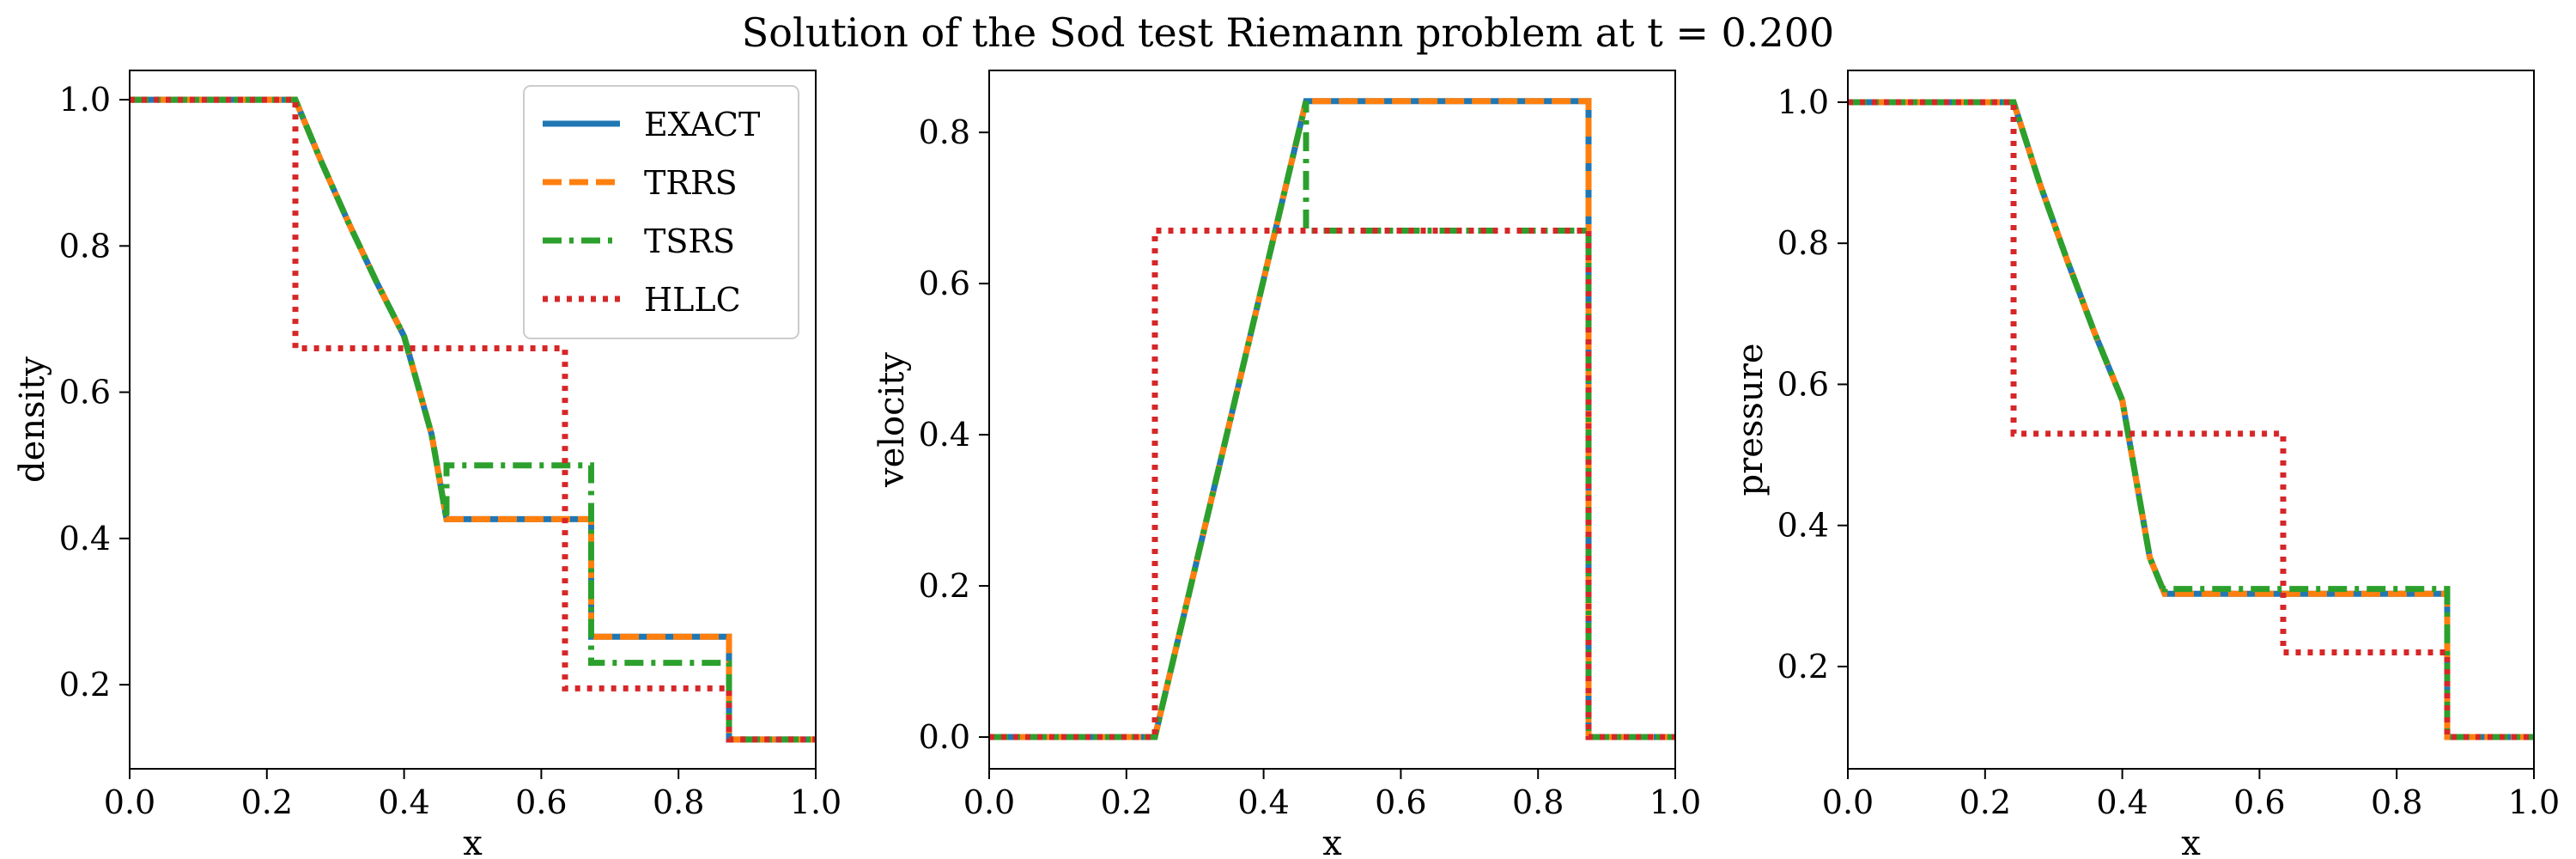 Image resolution: width=2576 pixels, height=859 pixels. Describe the element at coordinates (892, 420) in the screenshot. I see `y-axis-label: velocity` at that location.